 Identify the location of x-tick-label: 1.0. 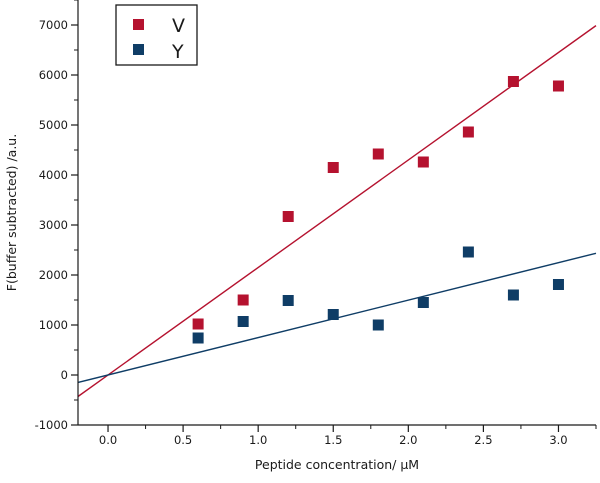
(258, 440).